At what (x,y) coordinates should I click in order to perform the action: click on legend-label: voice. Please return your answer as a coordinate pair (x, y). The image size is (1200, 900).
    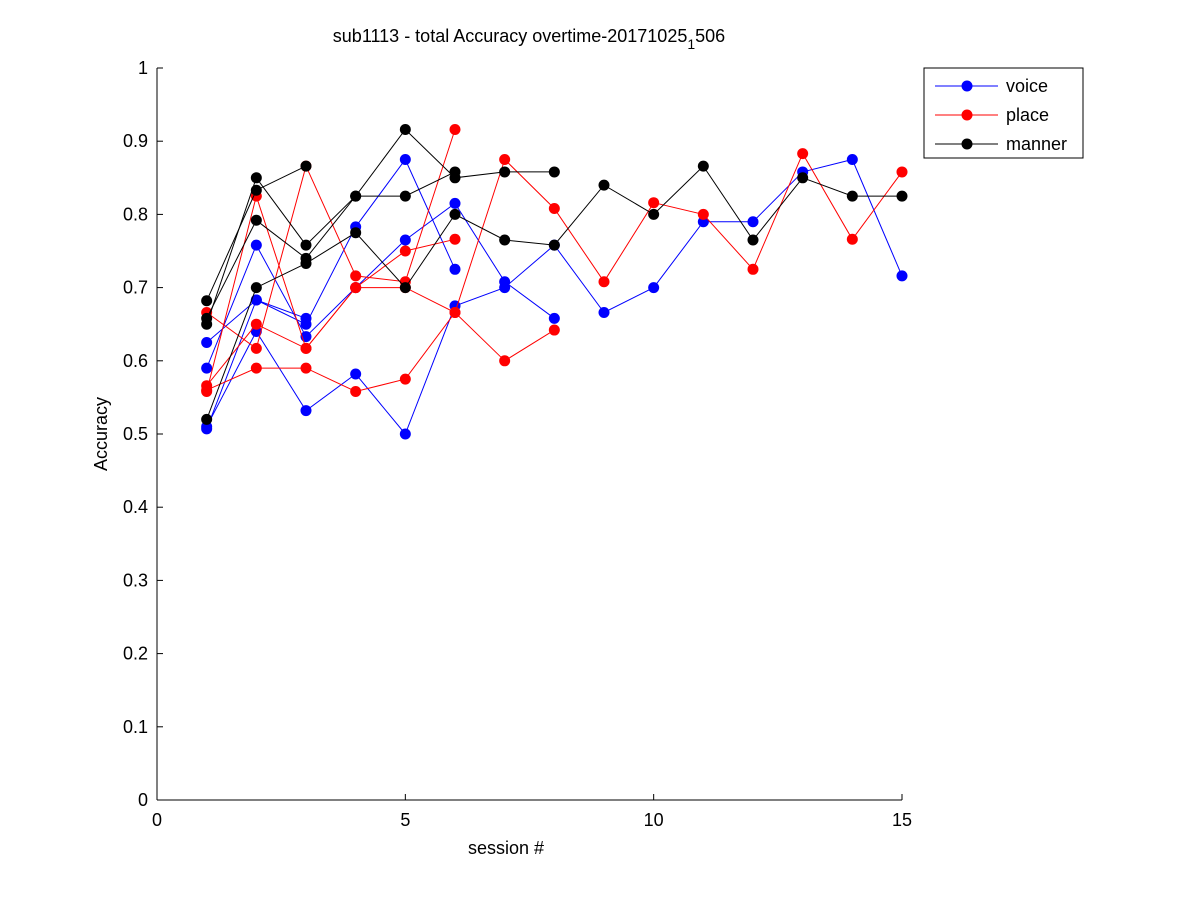
    Looking at the image, I should click on (1027, 86).